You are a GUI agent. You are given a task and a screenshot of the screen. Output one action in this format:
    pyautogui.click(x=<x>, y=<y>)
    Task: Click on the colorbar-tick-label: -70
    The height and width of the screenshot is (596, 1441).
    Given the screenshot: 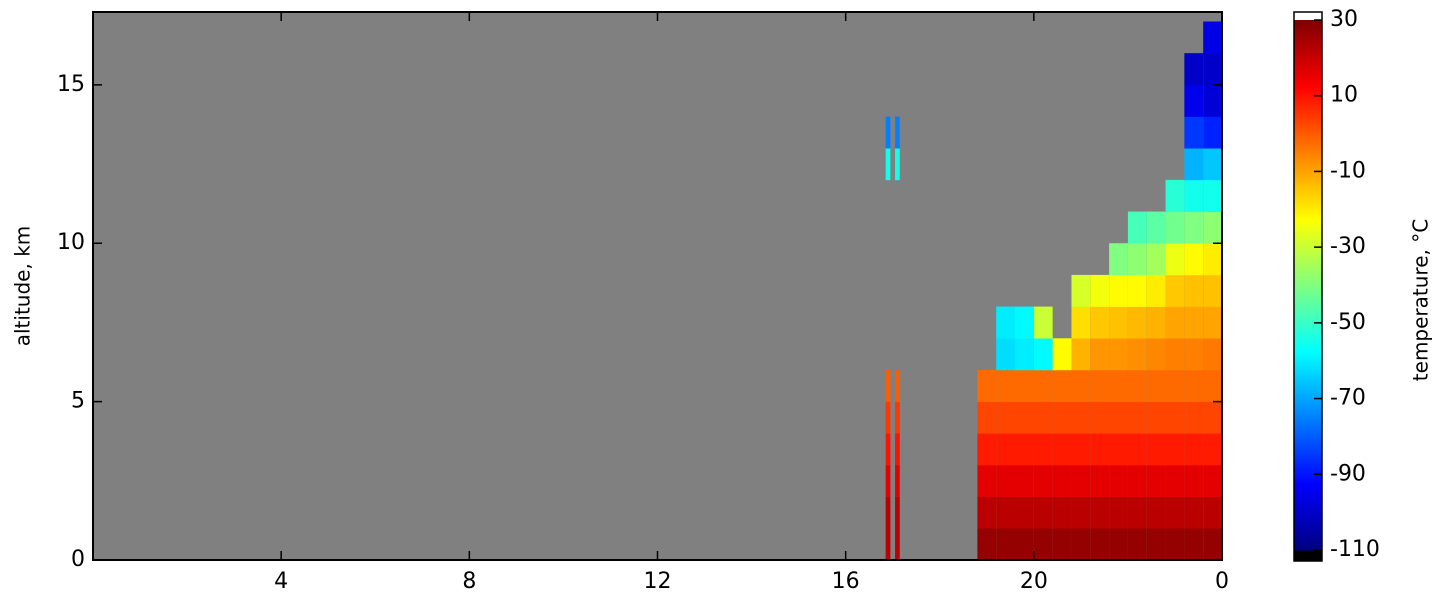 What is the action you would take?
    pyautogui.click(x=1348, y=398)
    